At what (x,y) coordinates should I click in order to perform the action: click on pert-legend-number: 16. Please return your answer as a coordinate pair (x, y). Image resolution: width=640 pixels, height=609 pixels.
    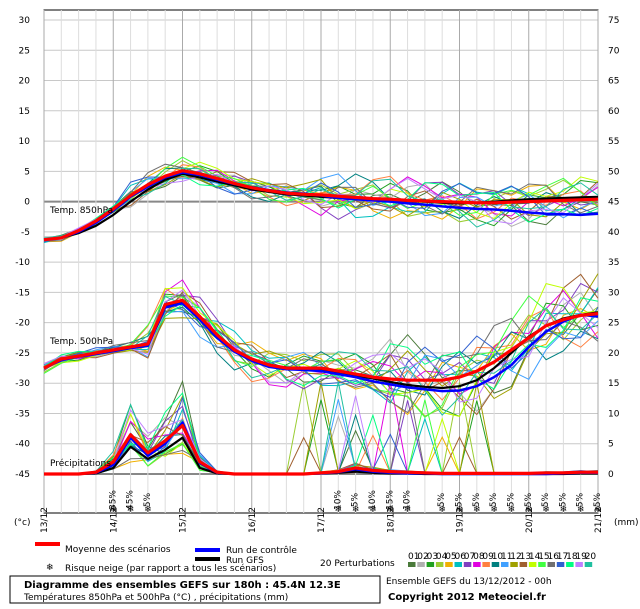
    Looking at the image, I should click on (554, 557).